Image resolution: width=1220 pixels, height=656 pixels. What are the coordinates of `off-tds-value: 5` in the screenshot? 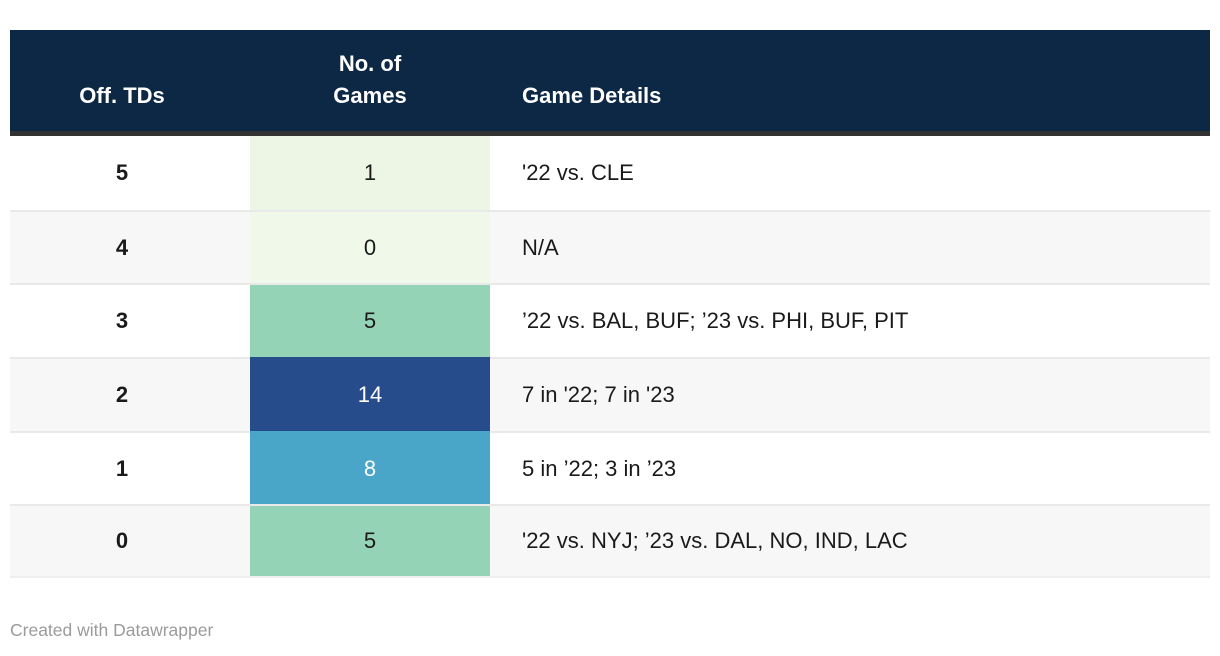 It's located at (122, 172).